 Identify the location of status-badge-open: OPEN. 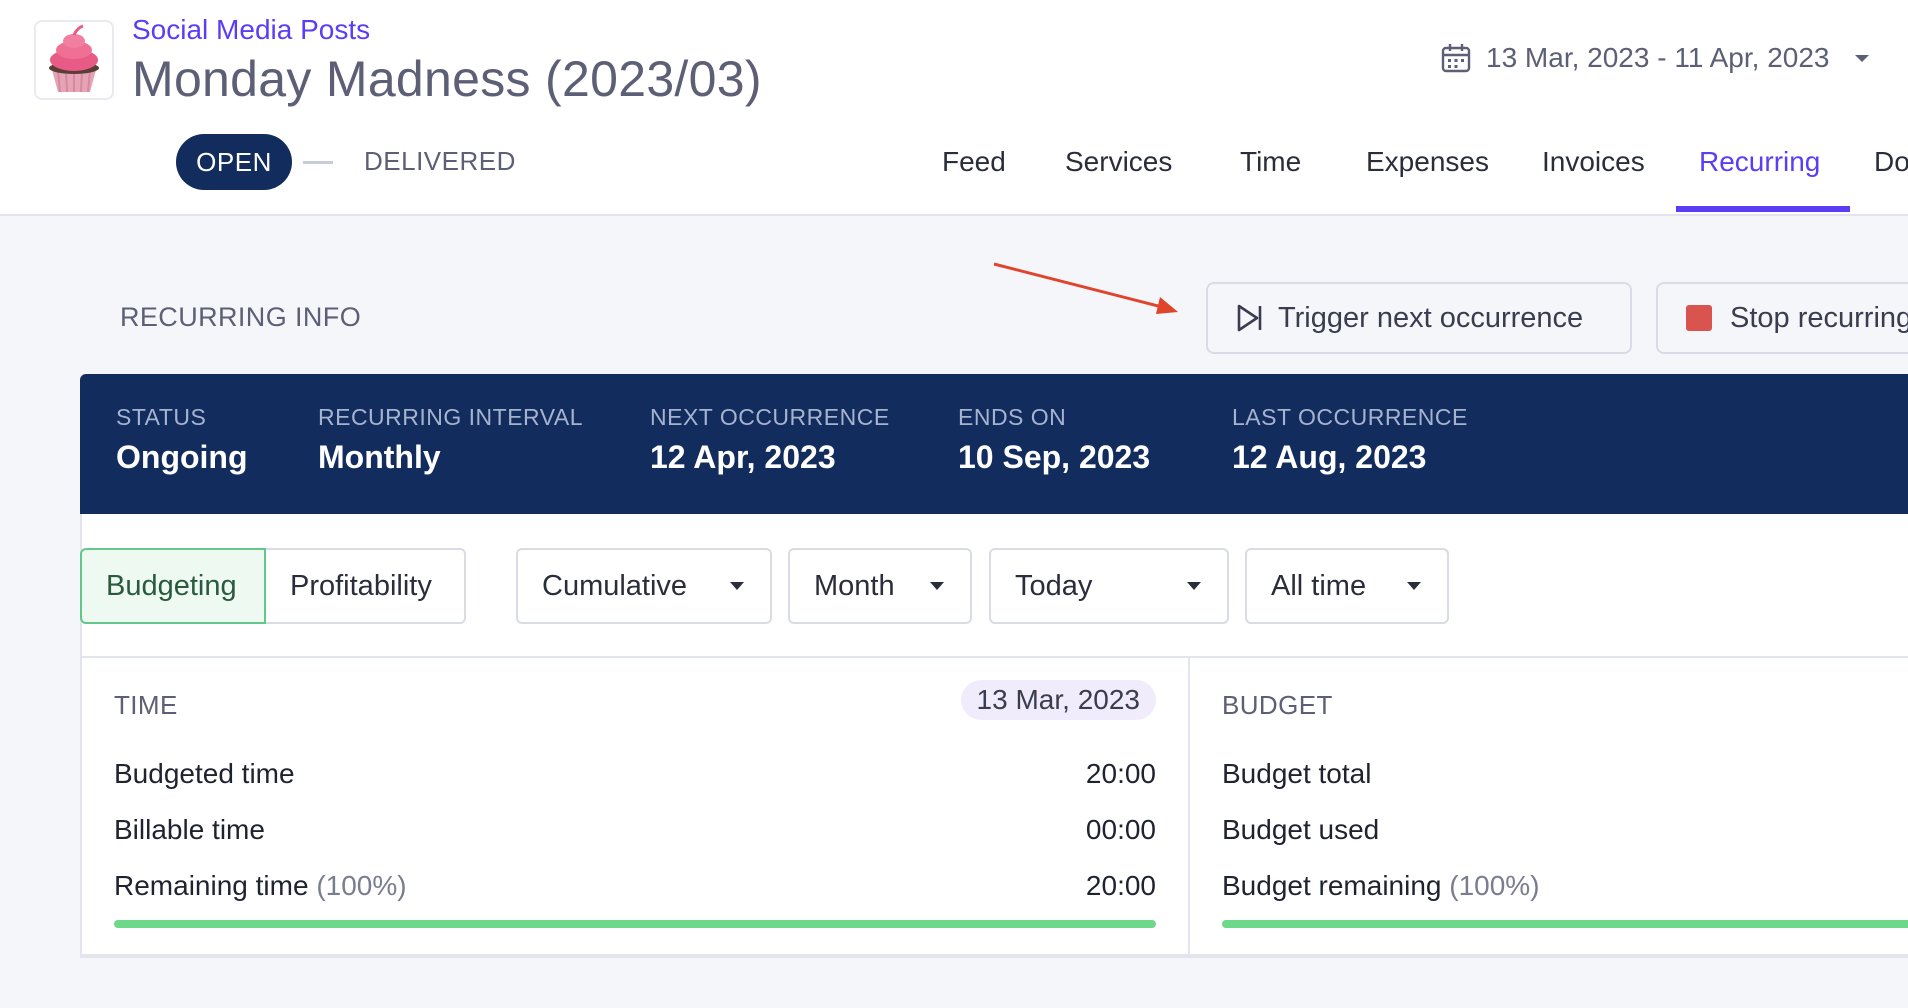
(234, 162).